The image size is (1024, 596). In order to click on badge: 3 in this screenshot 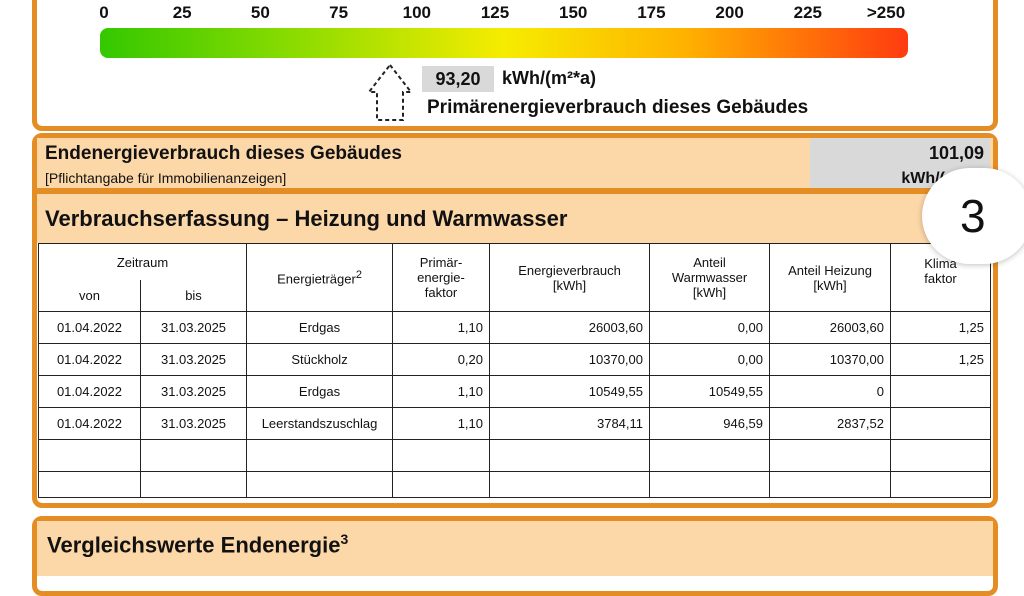, I will do `click(973, 216)`.